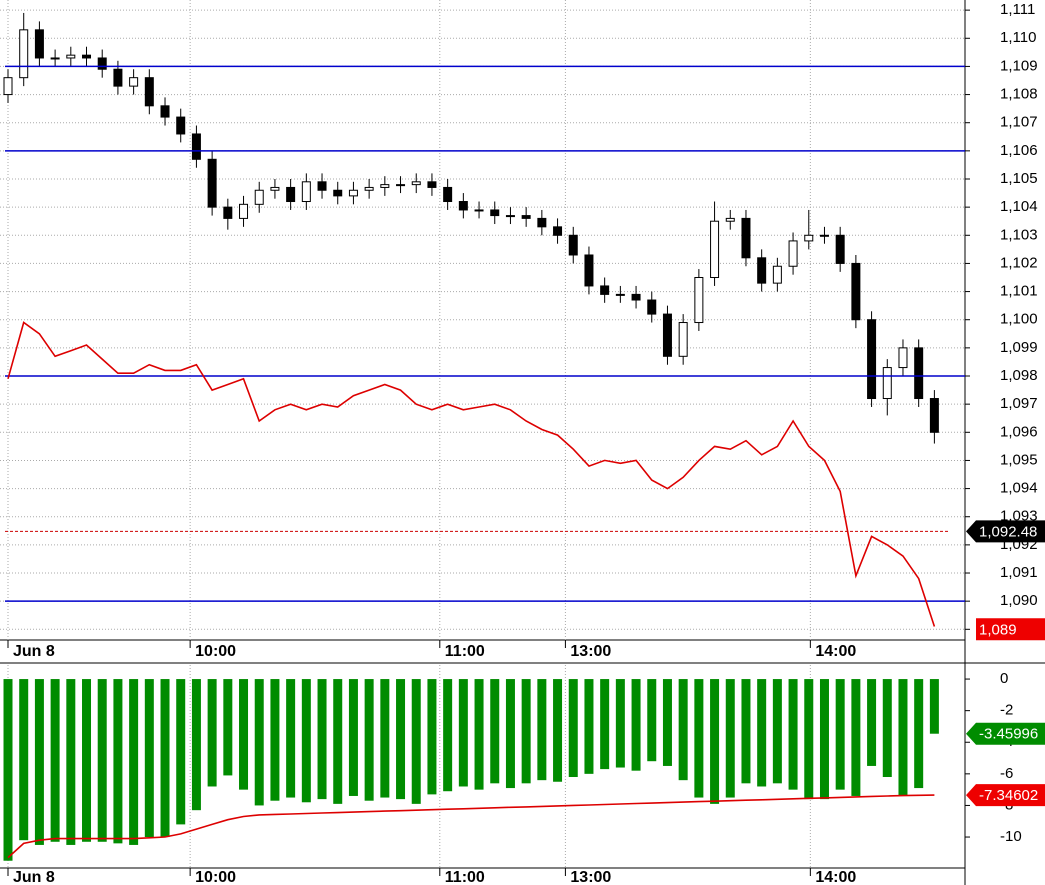 The image size is (1045, 885). Describe the element at coordinates (1006, 710) in the screenshot. I see `y-tick-label: -2` at that location.